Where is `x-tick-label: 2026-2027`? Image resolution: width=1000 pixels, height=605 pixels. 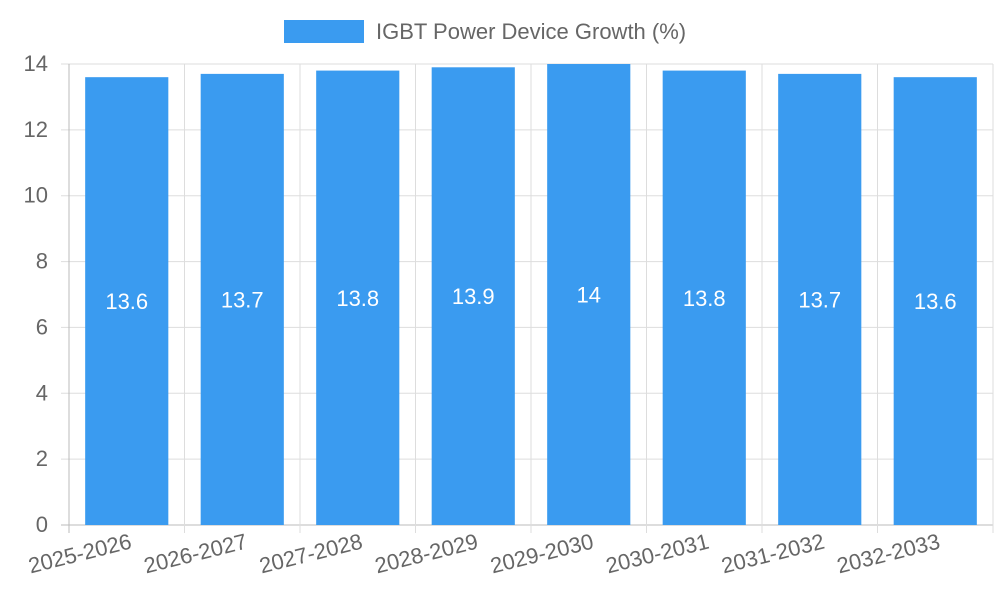
x-tick-label: 2026-2027 is located at coordinates (195, 554).